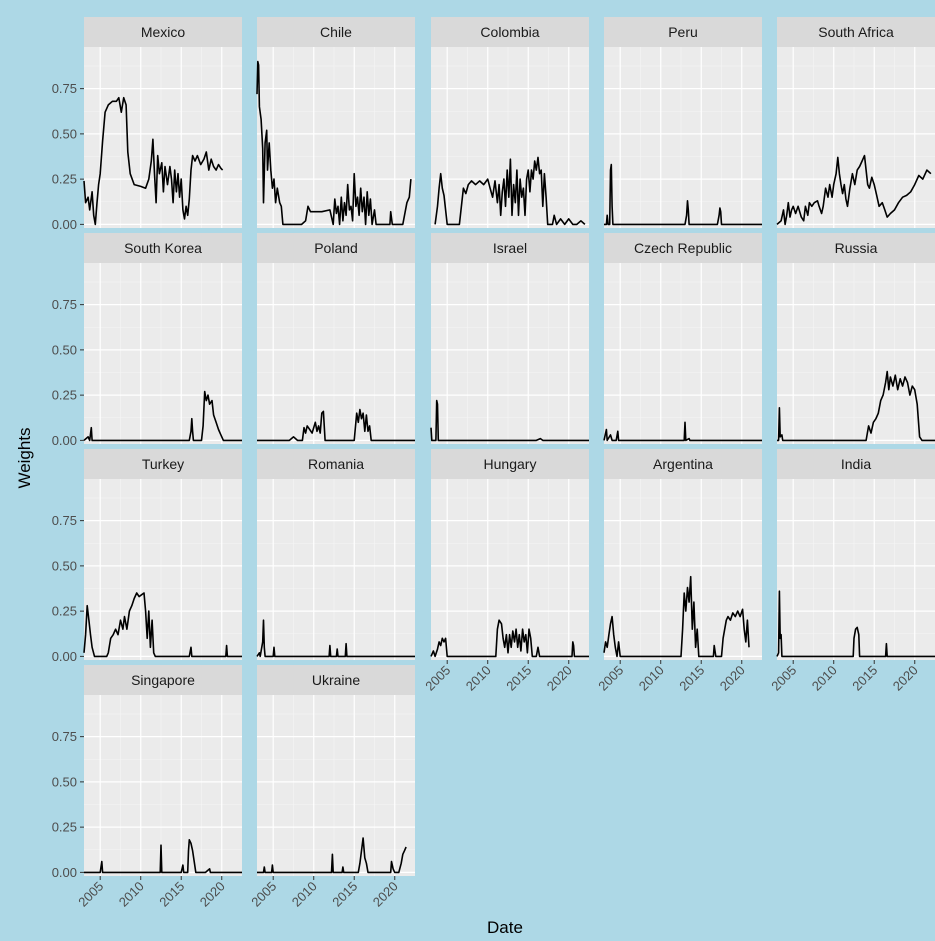 Image resolution: width=935 pixels, height=941 pixels. What do you see at coordinates (510, 122) in the screenshot?
I see `facet-colombia: Colombia` at bounding box center [510, 122].